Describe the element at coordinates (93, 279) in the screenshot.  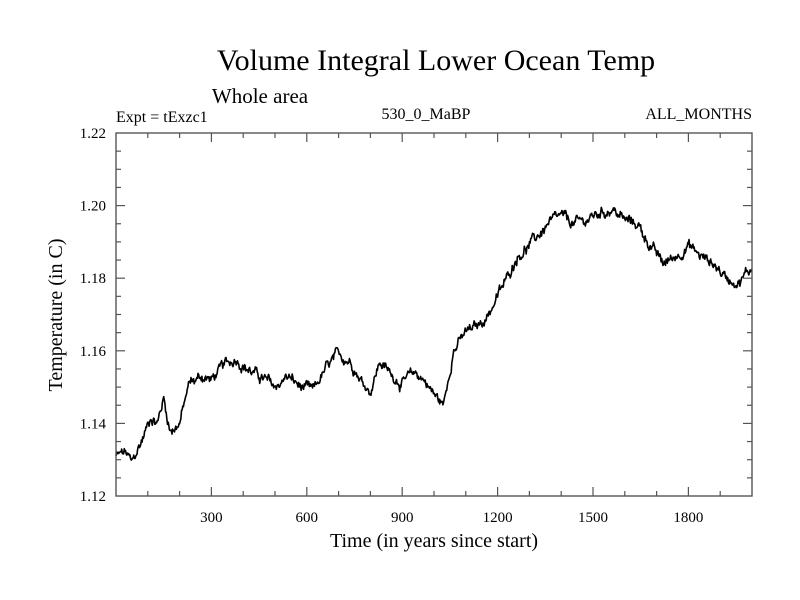
I see `y-tick-label: 1.18` at that location.